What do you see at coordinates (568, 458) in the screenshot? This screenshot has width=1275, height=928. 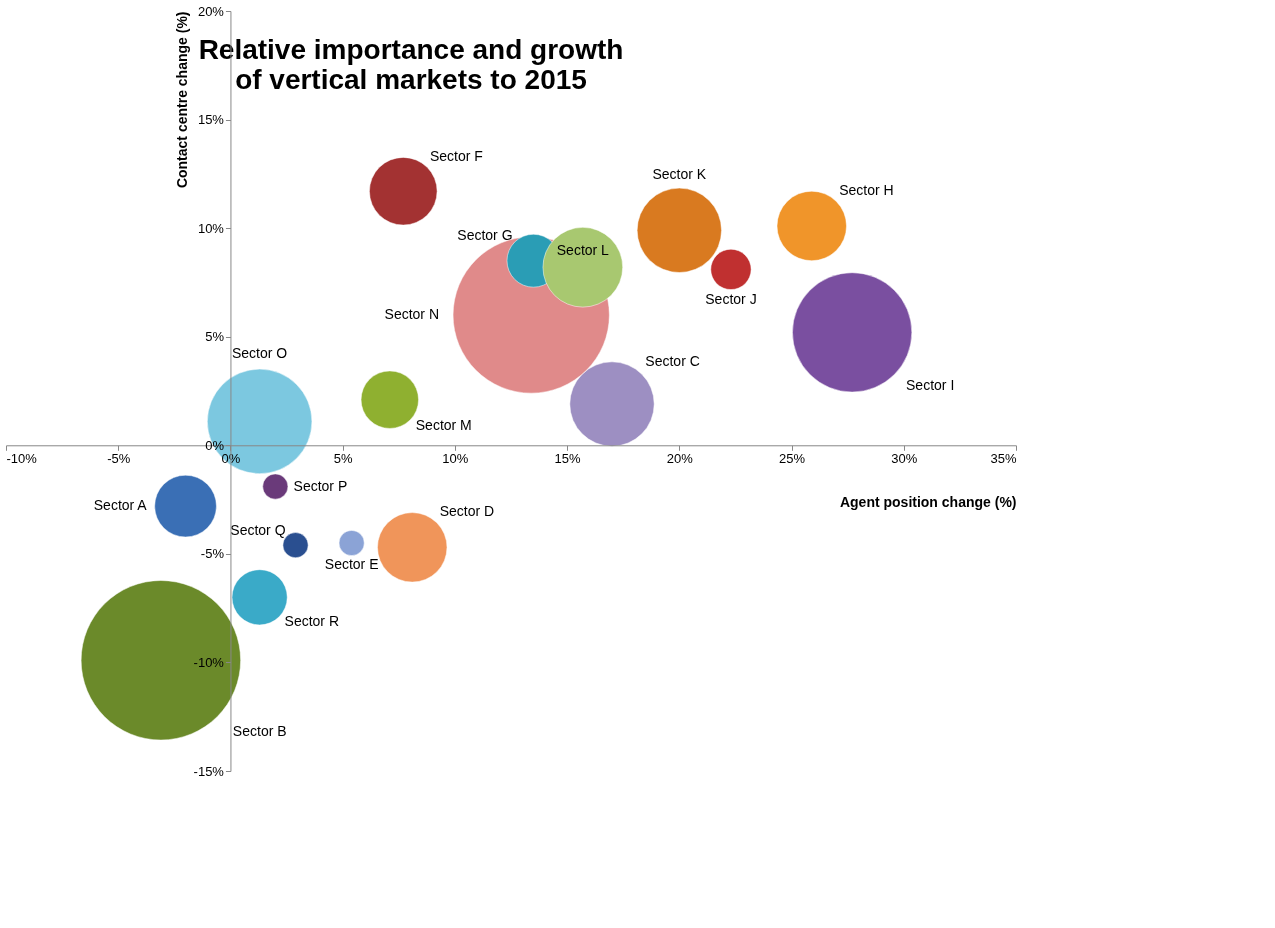 I see `x-tick-label: 15%` at bounding box center [568, 458].